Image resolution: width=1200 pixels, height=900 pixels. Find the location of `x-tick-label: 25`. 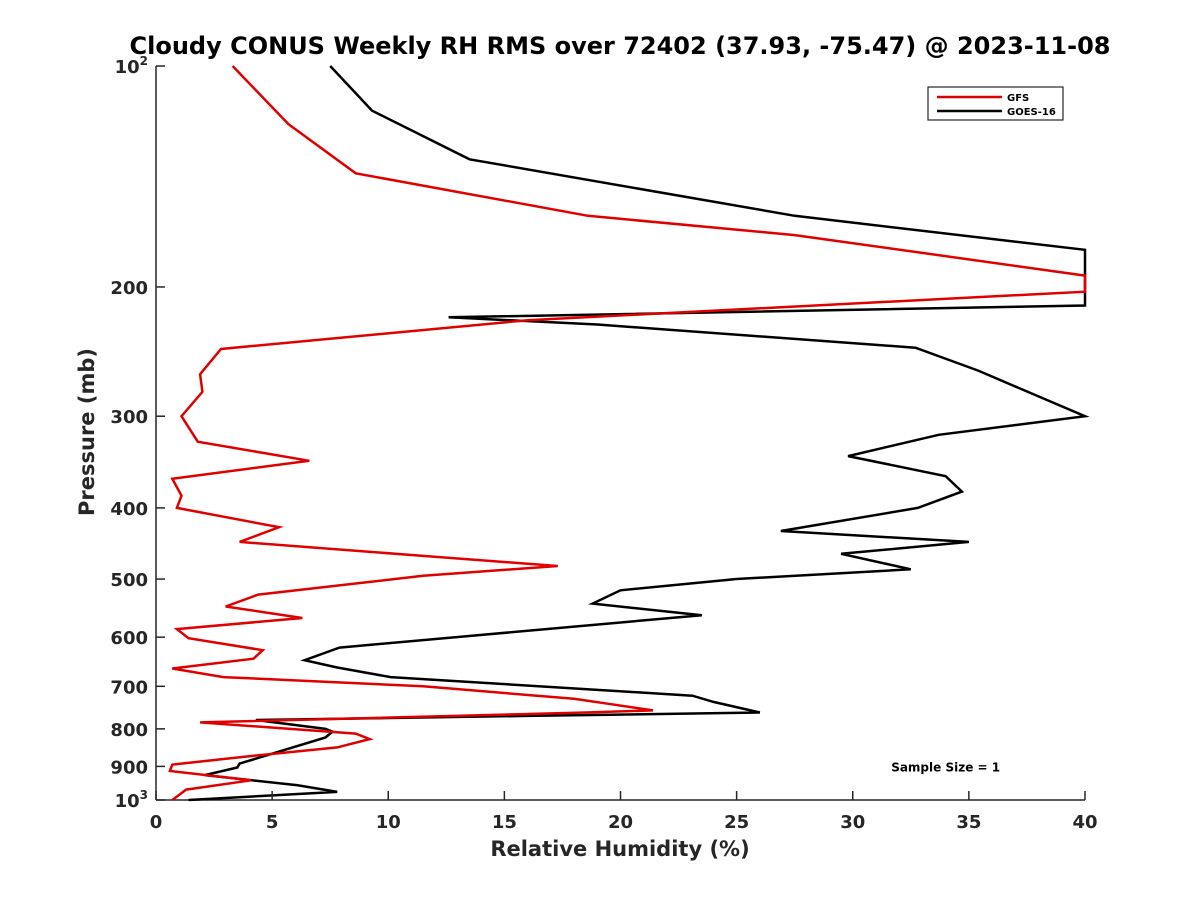

x-tick-label: 25 is located at coordinates (736, 822).